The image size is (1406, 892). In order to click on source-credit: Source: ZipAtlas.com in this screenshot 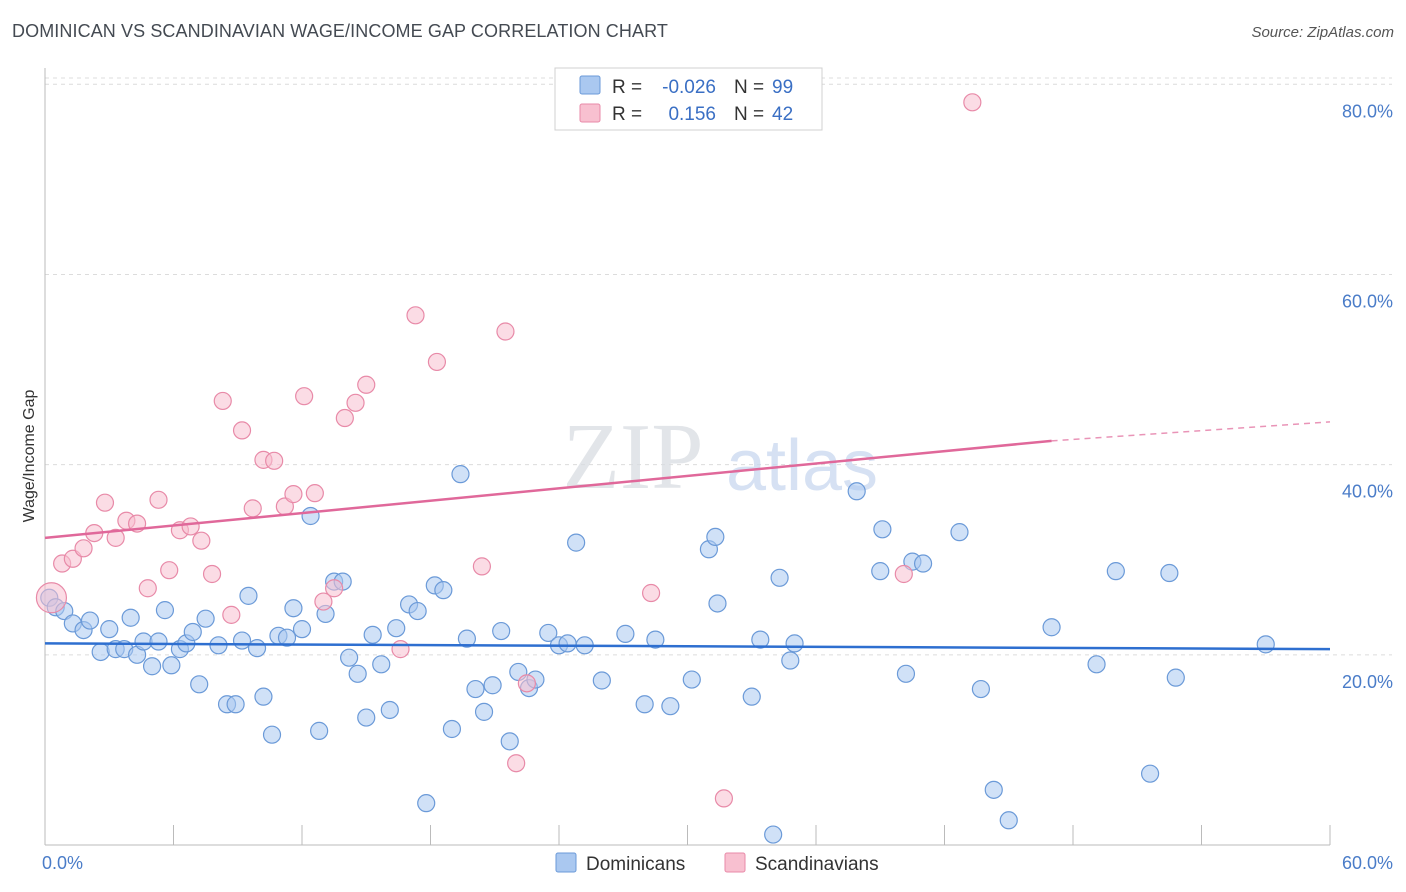, I will do `click(1322, 32)`.